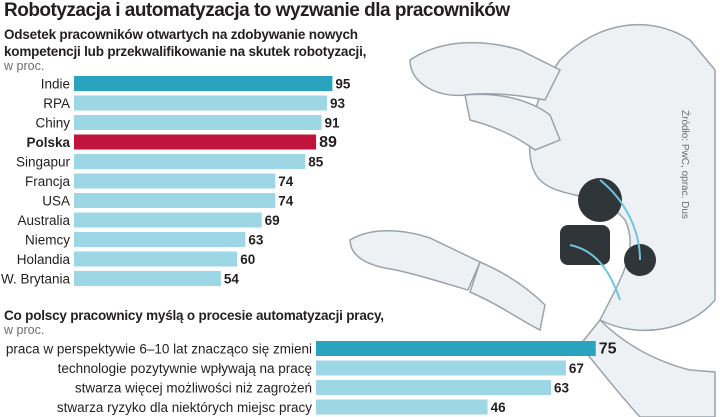  What do you see at coordinates (43, 162) in the screenshot?
I see `category-label: Singapur` at bounding box center [43, 162].